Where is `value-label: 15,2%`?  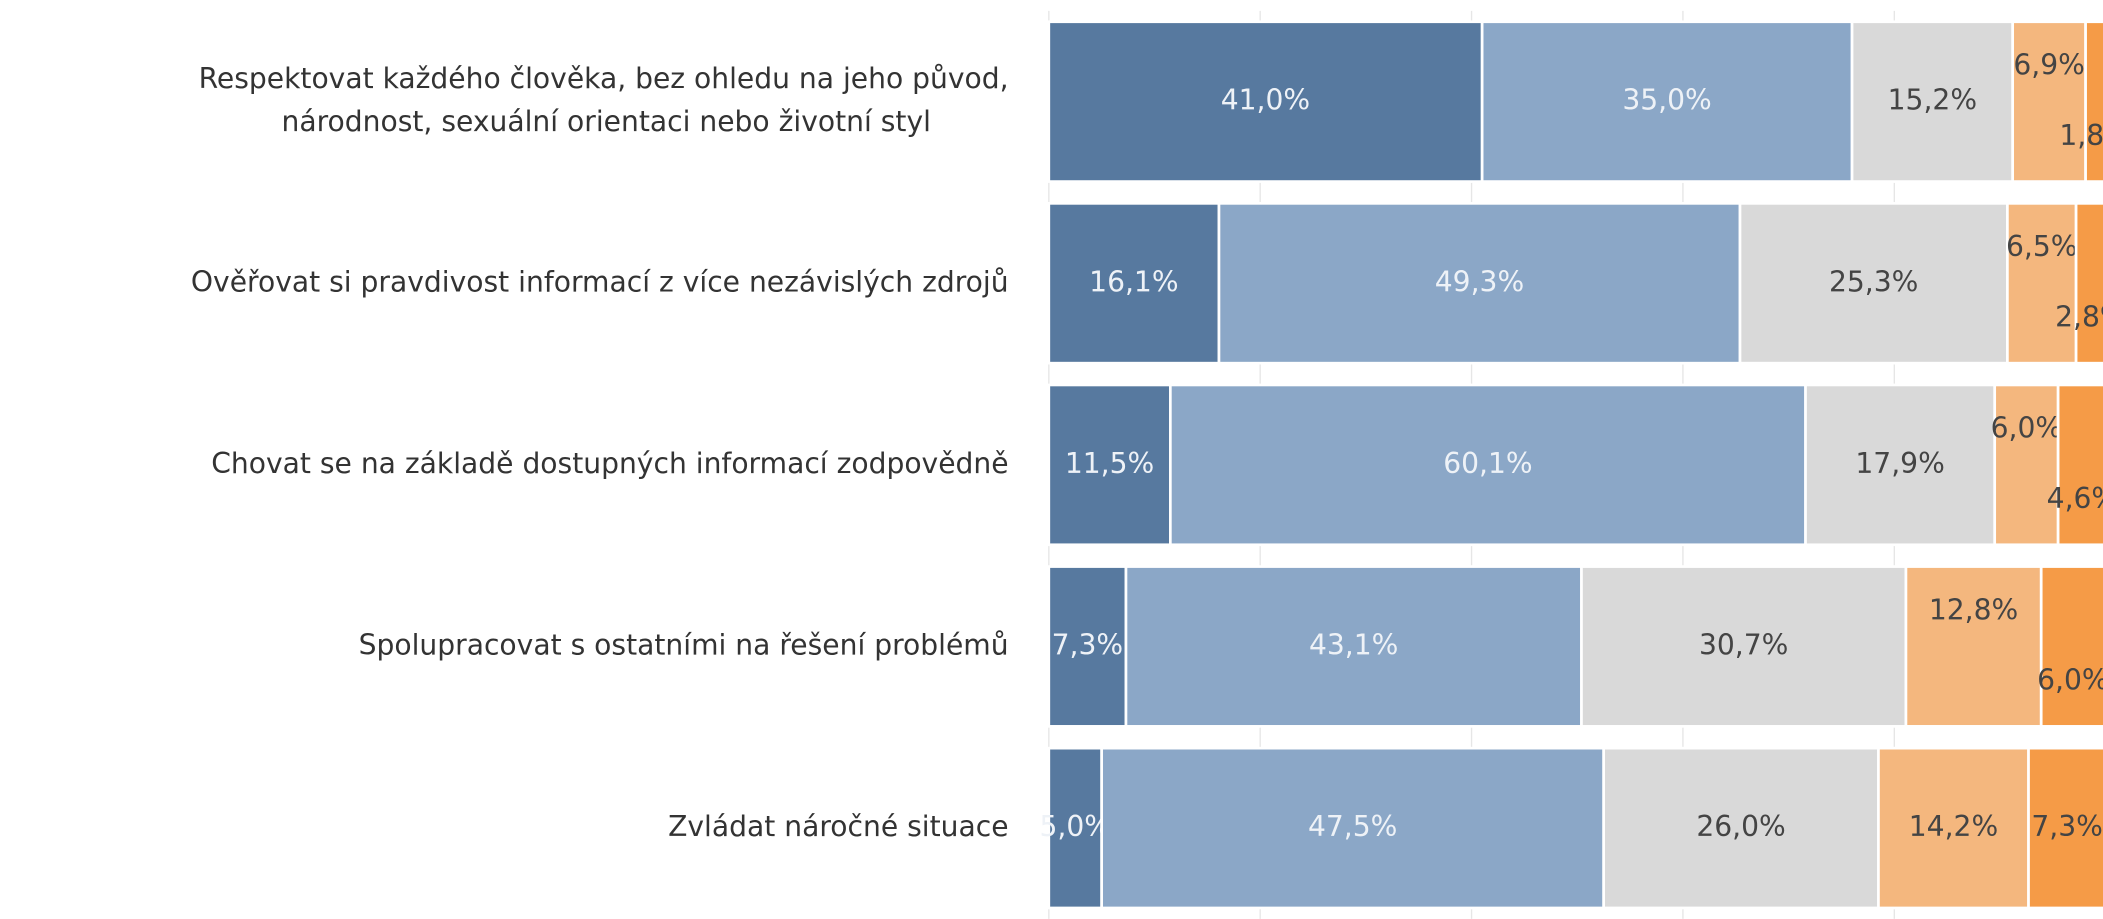
value-label: 15,2% is located at coordinates (1932, 100).